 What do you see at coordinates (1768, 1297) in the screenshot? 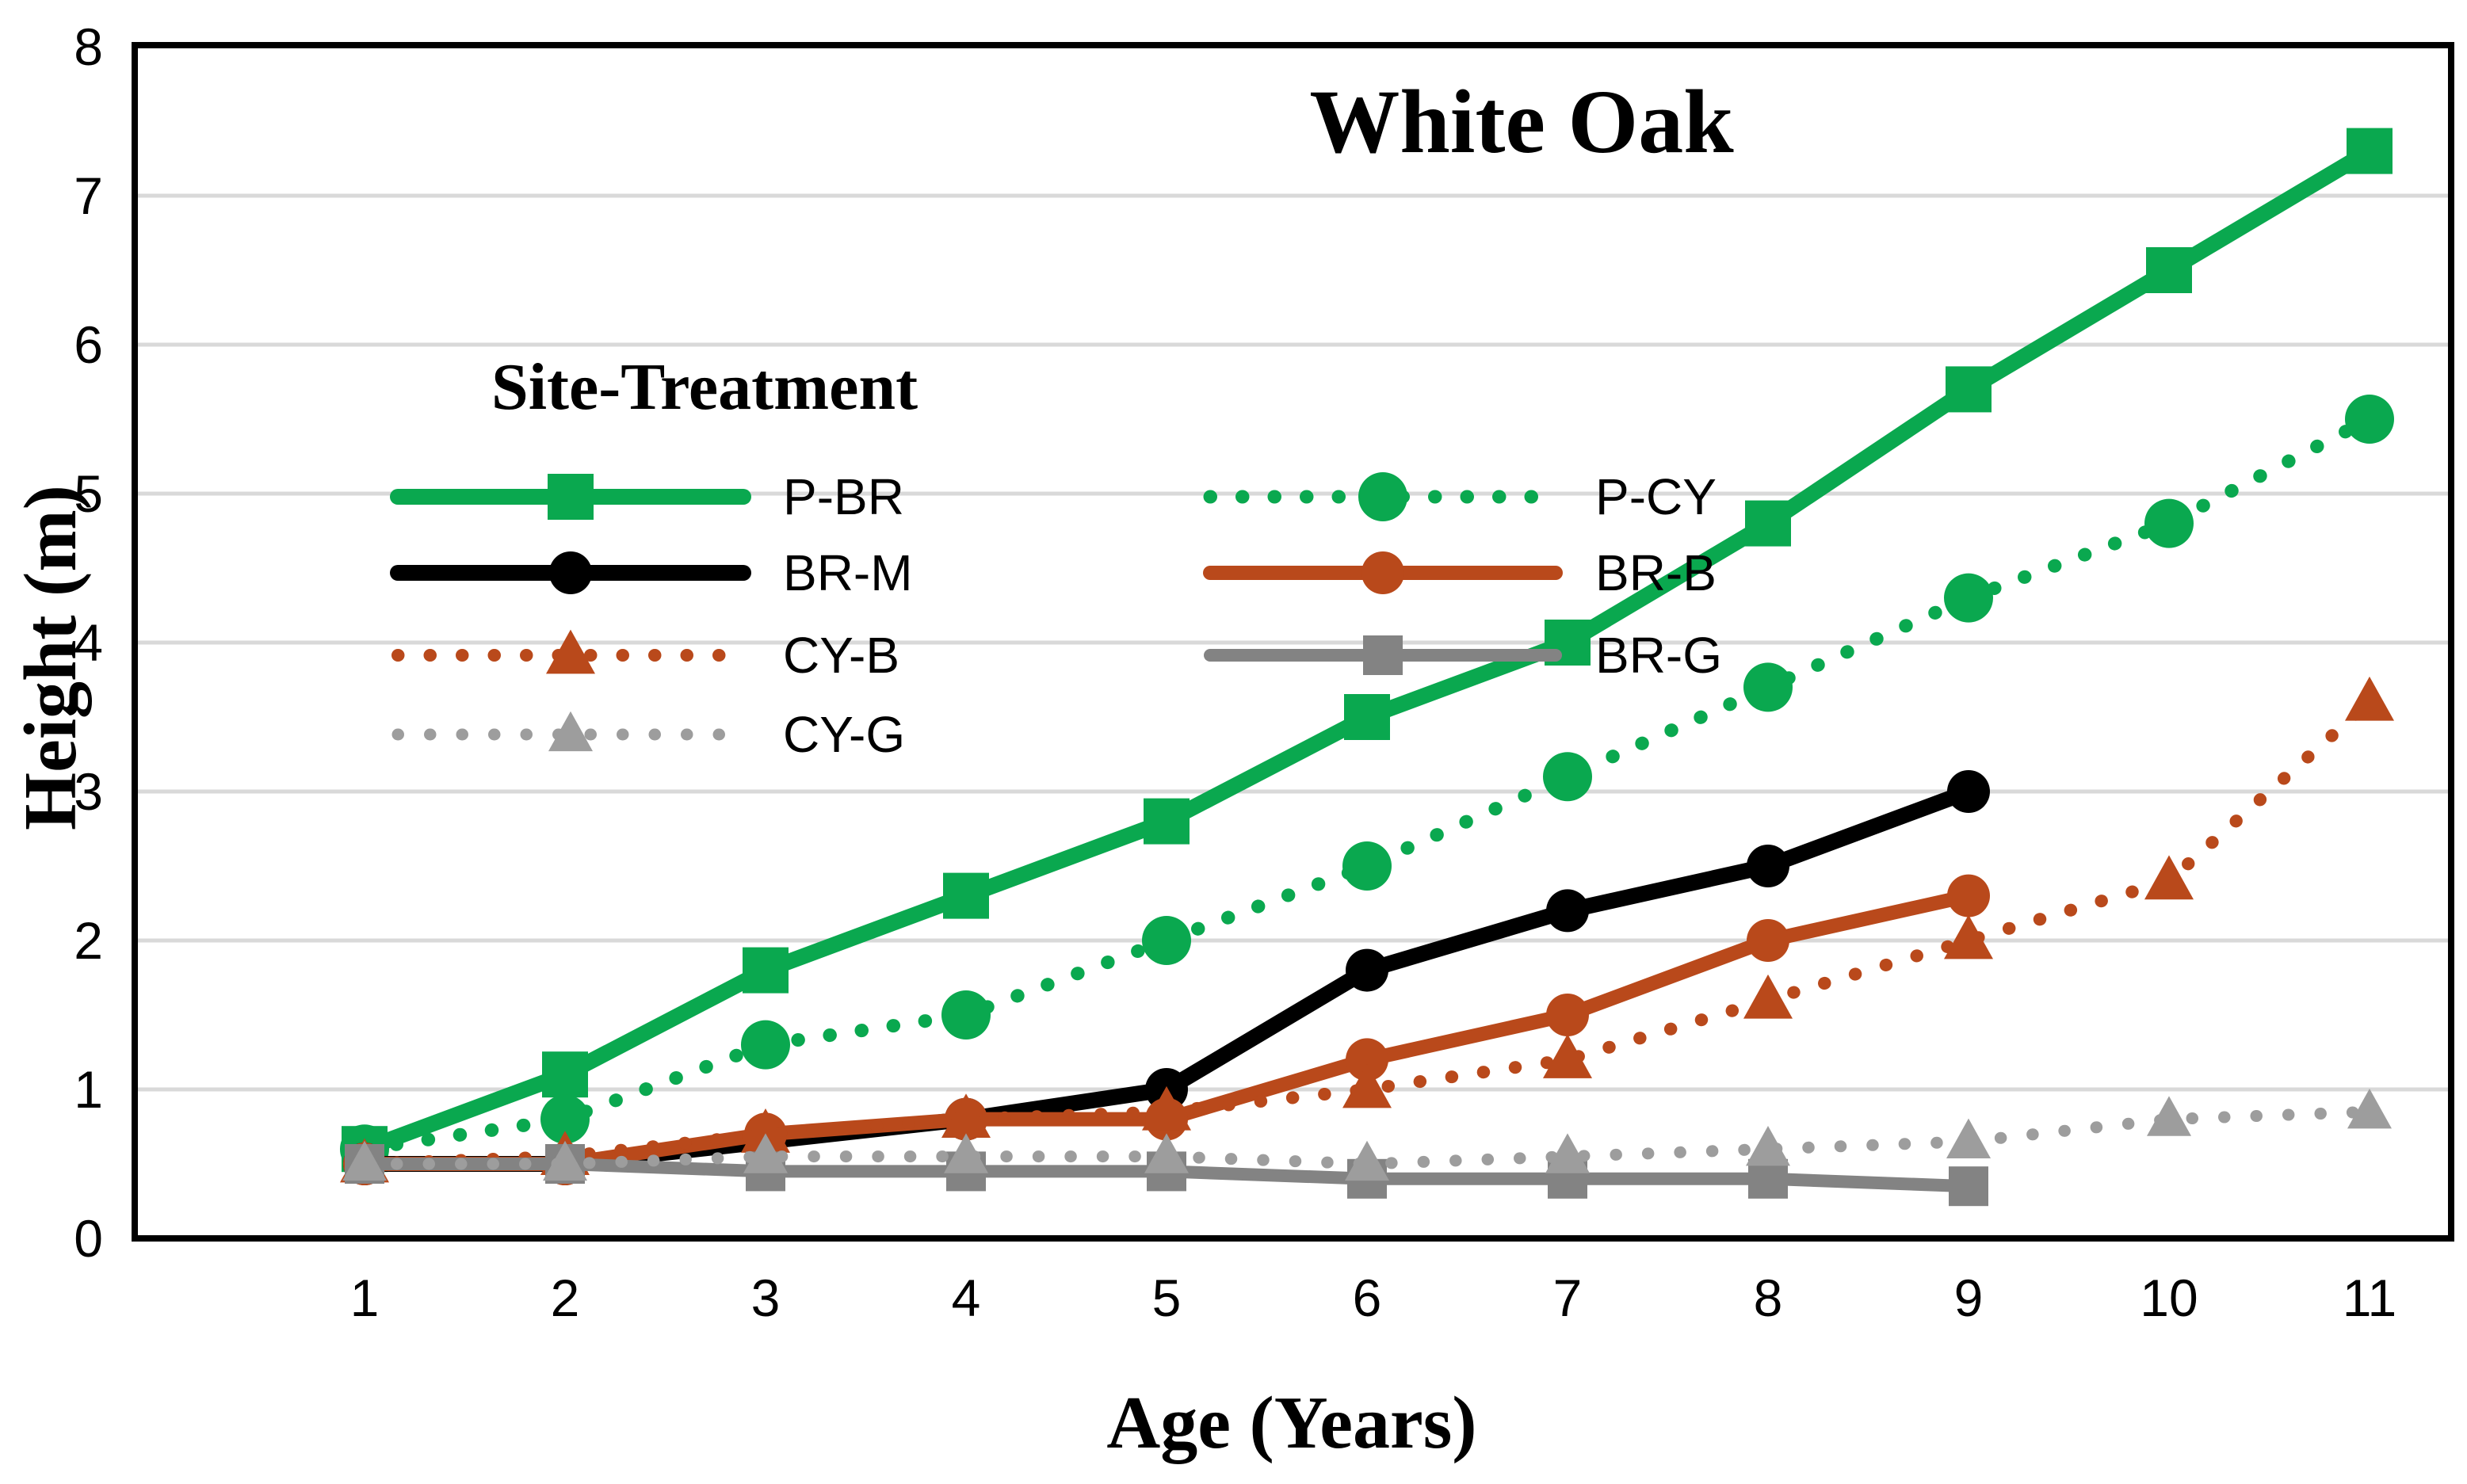
I see `x-tick-label: 8` at bounding box center [1768, 1297].